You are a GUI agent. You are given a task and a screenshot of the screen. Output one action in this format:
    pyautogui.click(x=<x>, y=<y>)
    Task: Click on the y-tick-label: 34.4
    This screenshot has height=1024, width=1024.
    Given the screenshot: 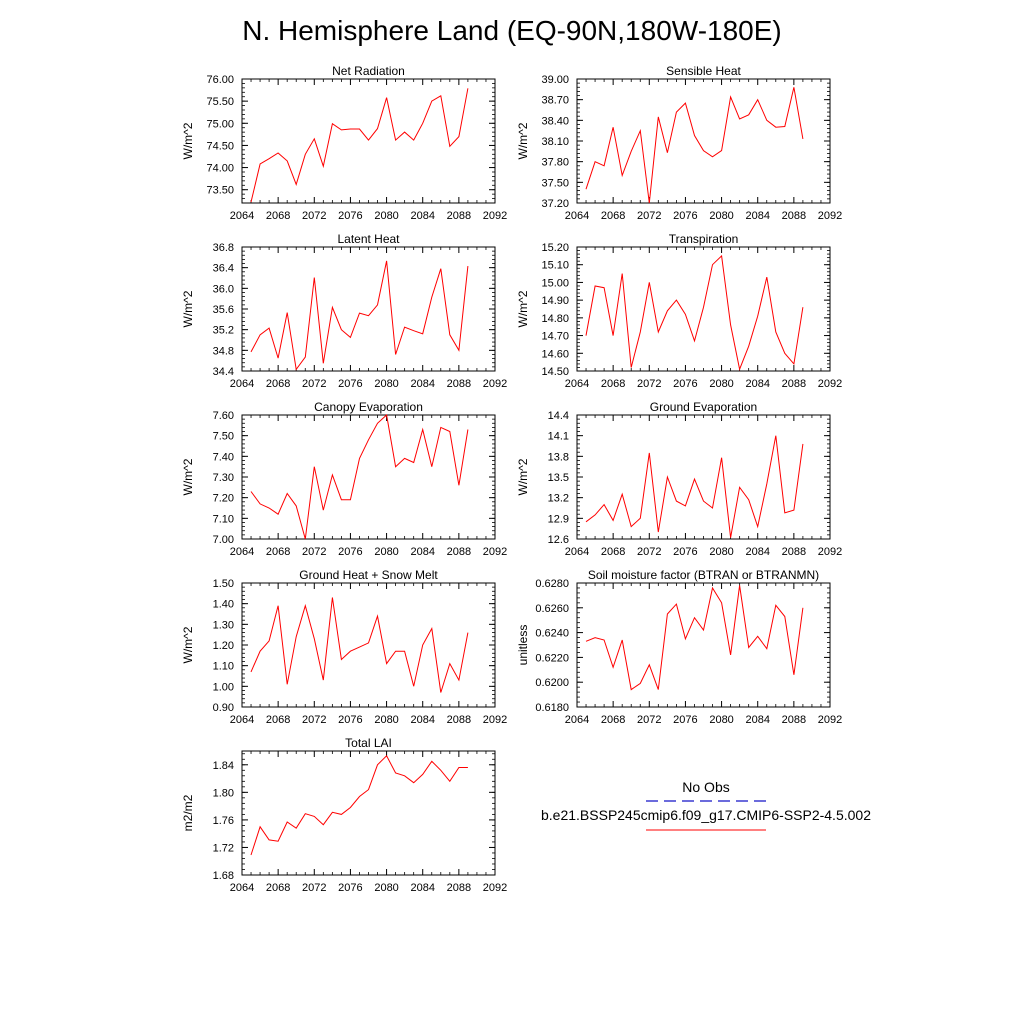 What is the action you would take?
    pyautogui.click(x=223, y=372)
    